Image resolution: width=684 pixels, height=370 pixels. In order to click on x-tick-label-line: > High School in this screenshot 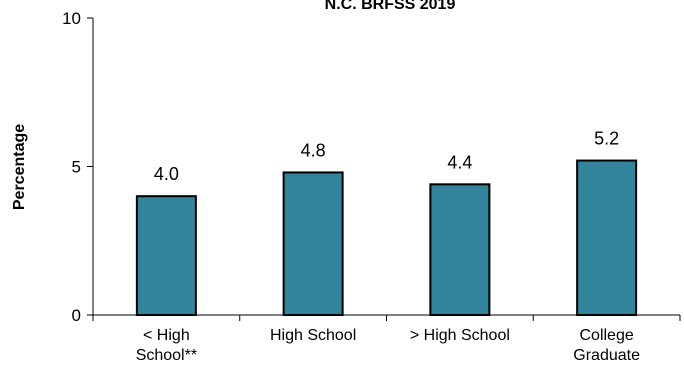, I will do `click(460, 335)`.